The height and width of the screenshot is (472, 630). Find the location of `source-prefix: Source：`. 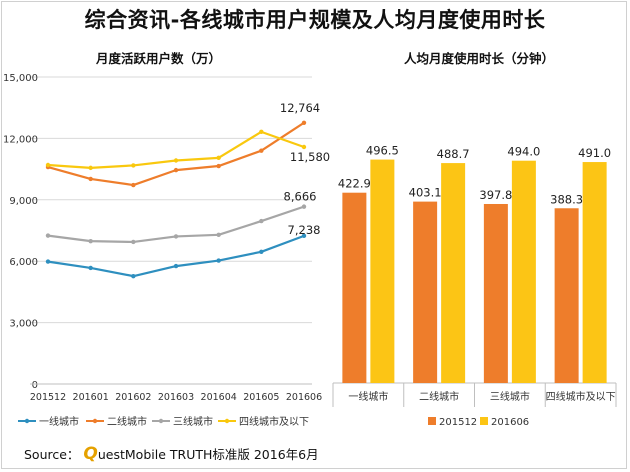

source-prefix: Source： is located at coordinates (52, 454).